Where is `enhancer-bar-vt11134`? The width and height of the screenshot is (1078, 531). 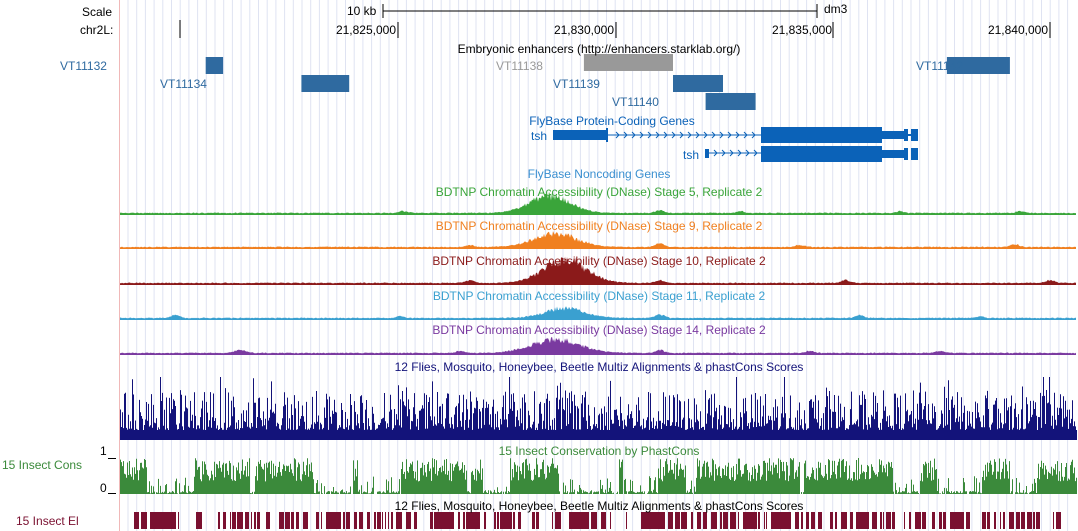 enhancer-bar-vt11134 is located at coordinates (325, 83).